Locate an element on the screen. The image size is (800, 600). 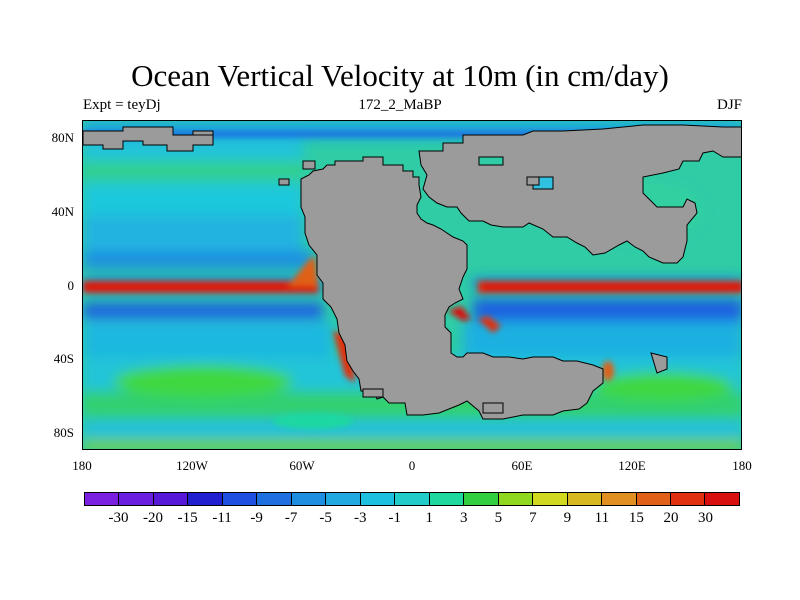
colorbar-label: -20 is located at coordinates (153, 518).